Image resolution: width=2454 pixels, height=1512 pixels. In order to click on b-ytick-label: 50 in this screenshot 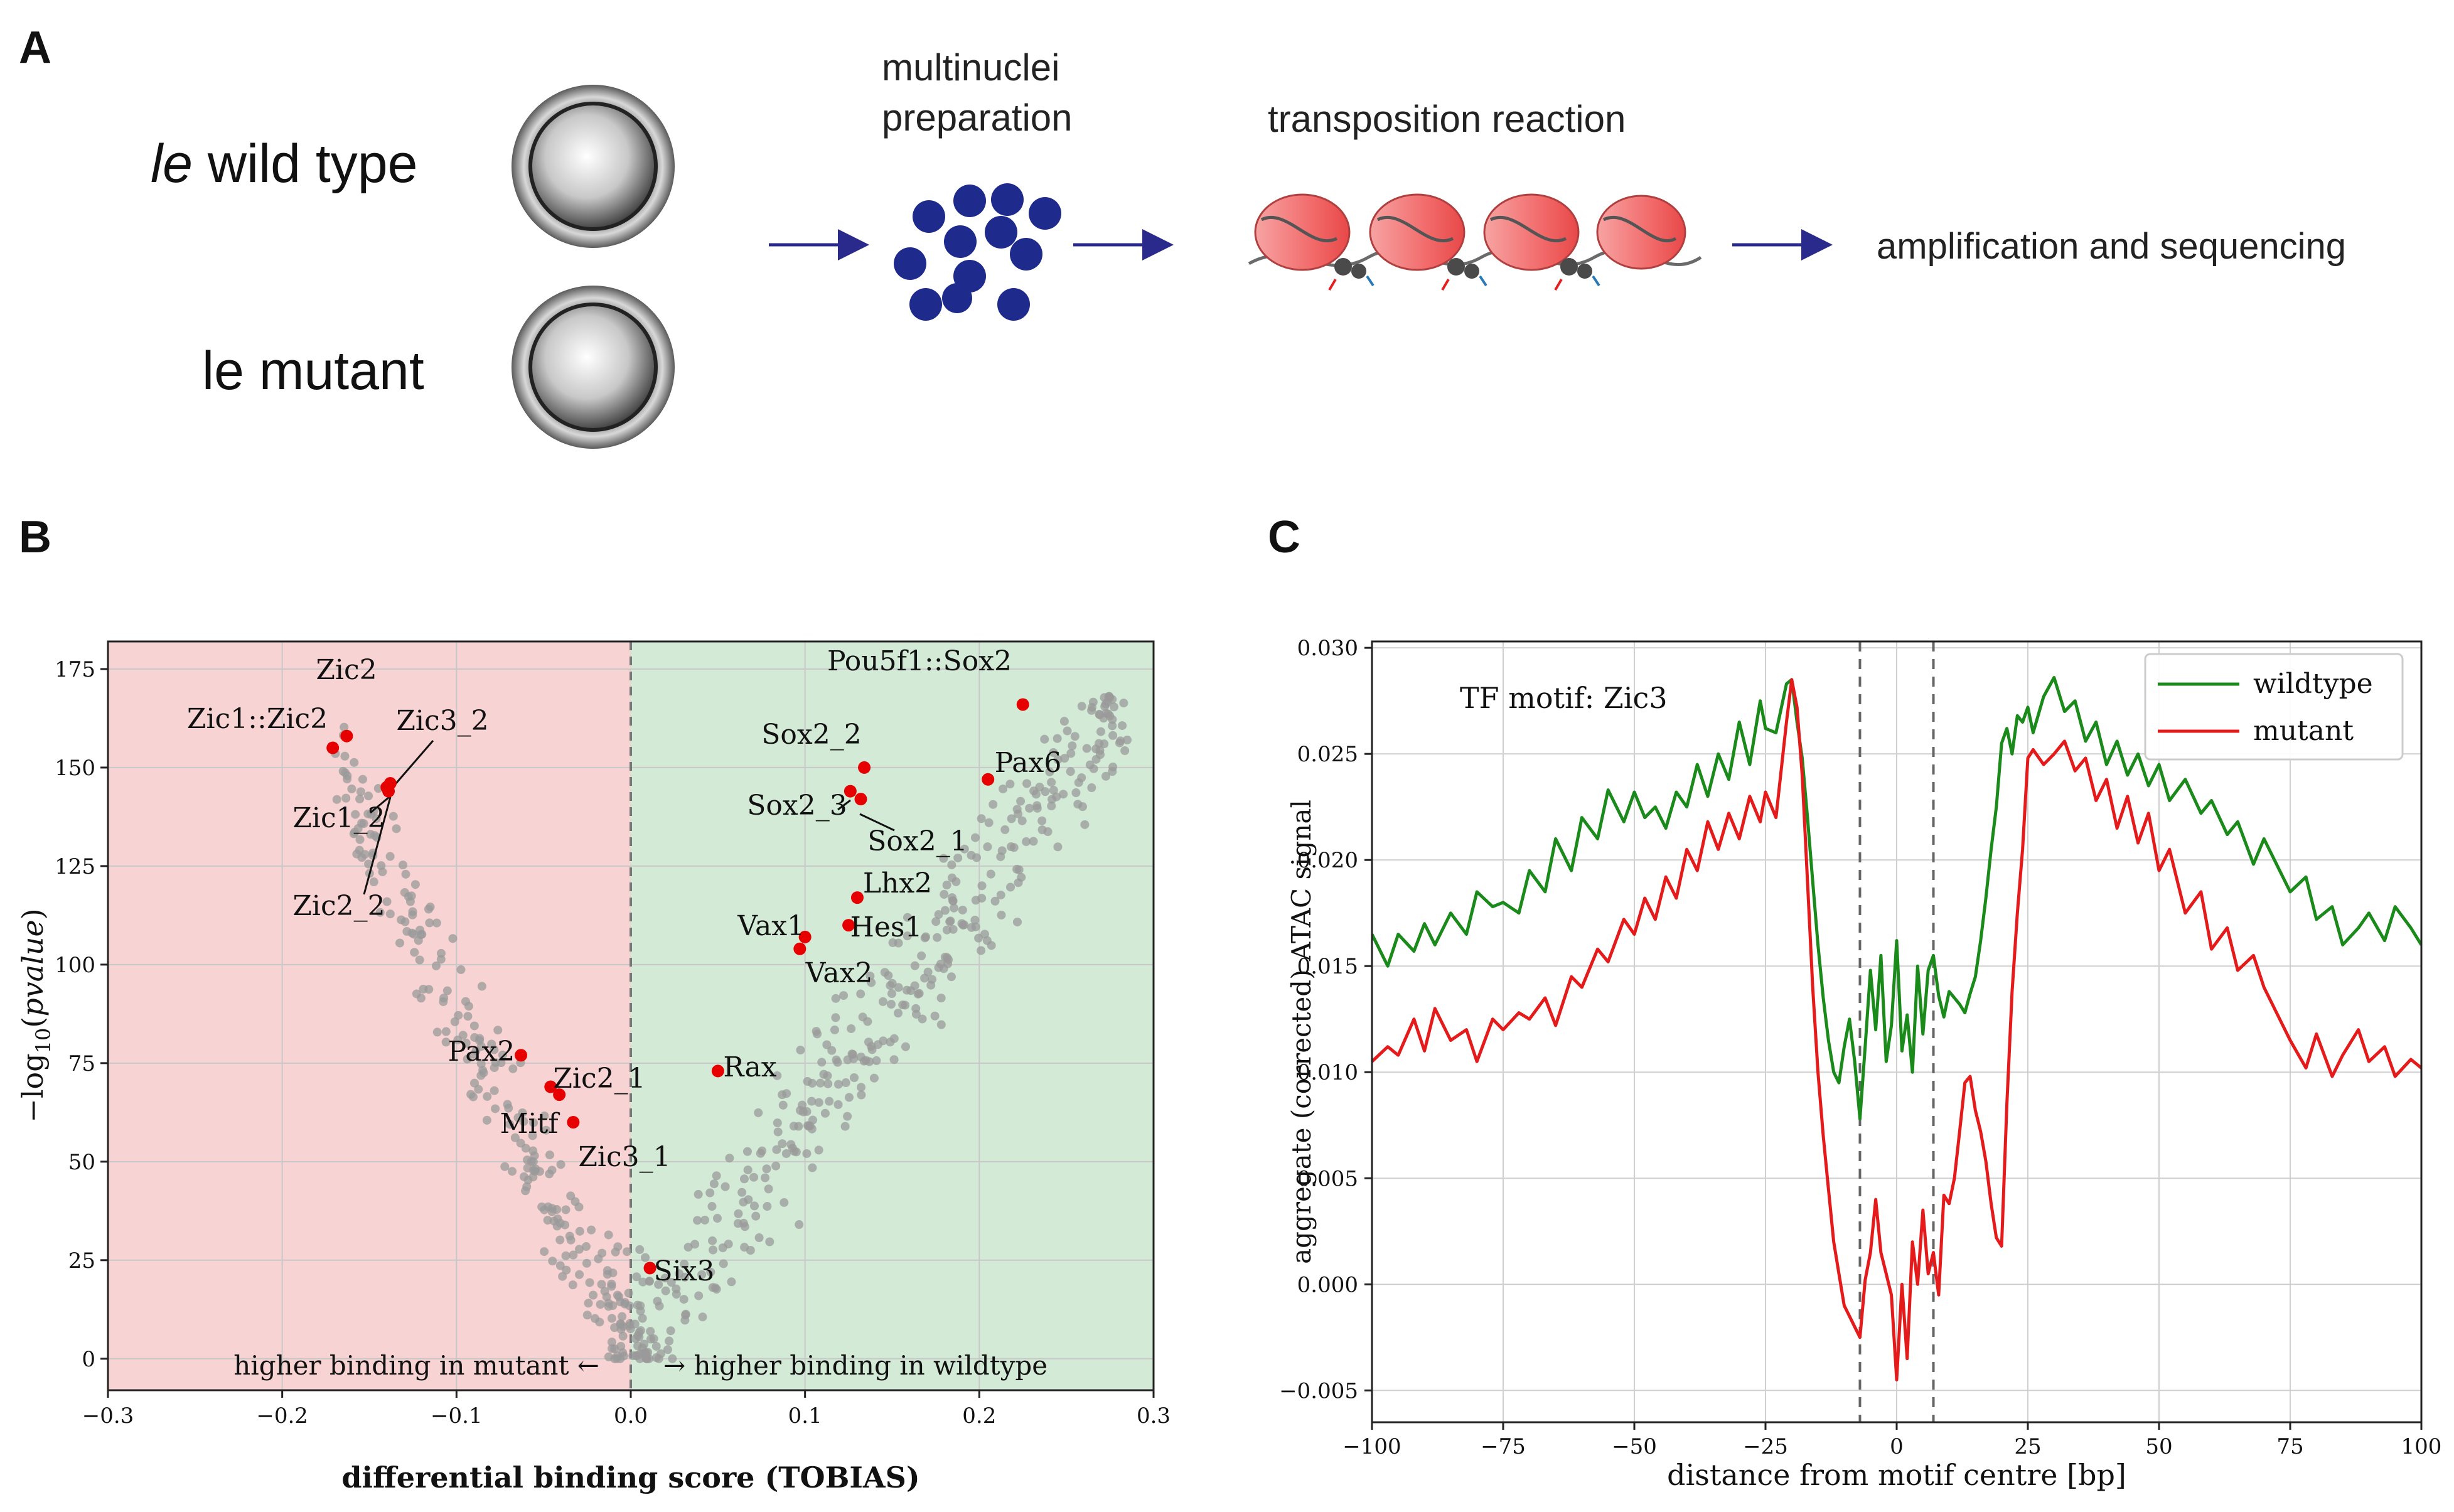, I will do `click(81, 1162)`.